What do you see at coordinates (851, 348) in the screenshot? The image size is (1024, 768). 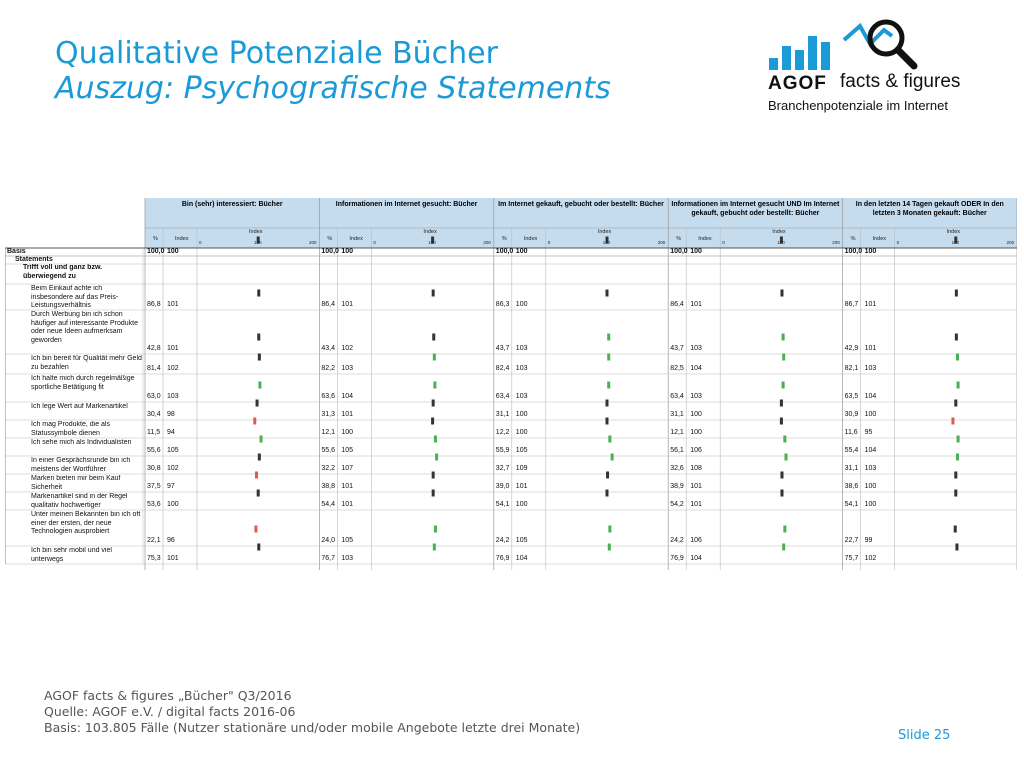 I see `cell-pct: 42,9` at bounding box center [851, 348].